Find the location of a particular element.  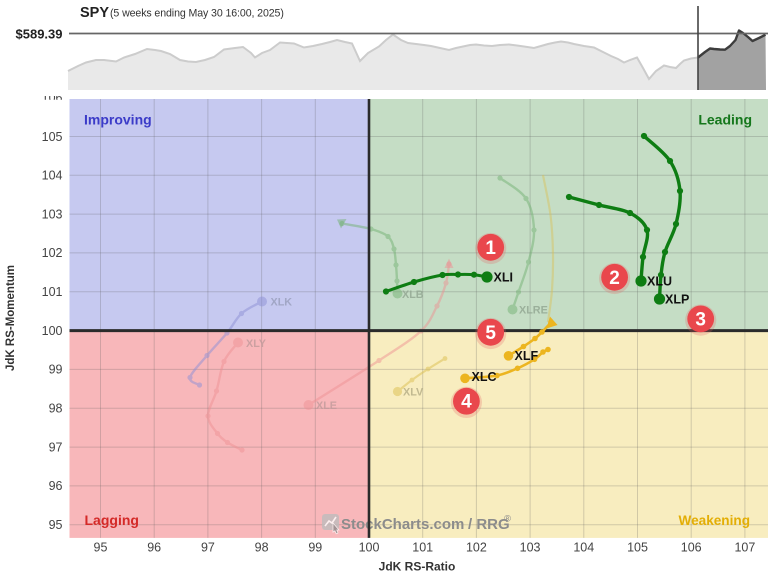

svg-text: XLY is located at coordinates (256, 344).